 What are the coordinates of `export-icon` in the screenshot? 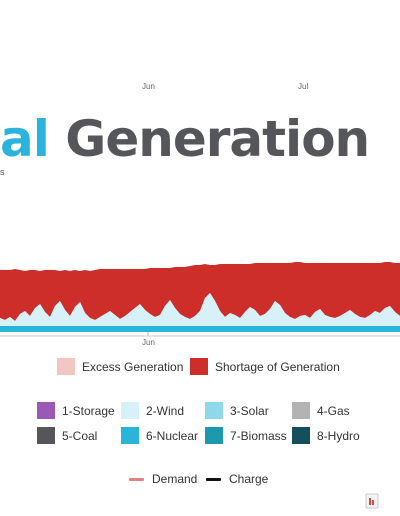 It's located at (372, 501).